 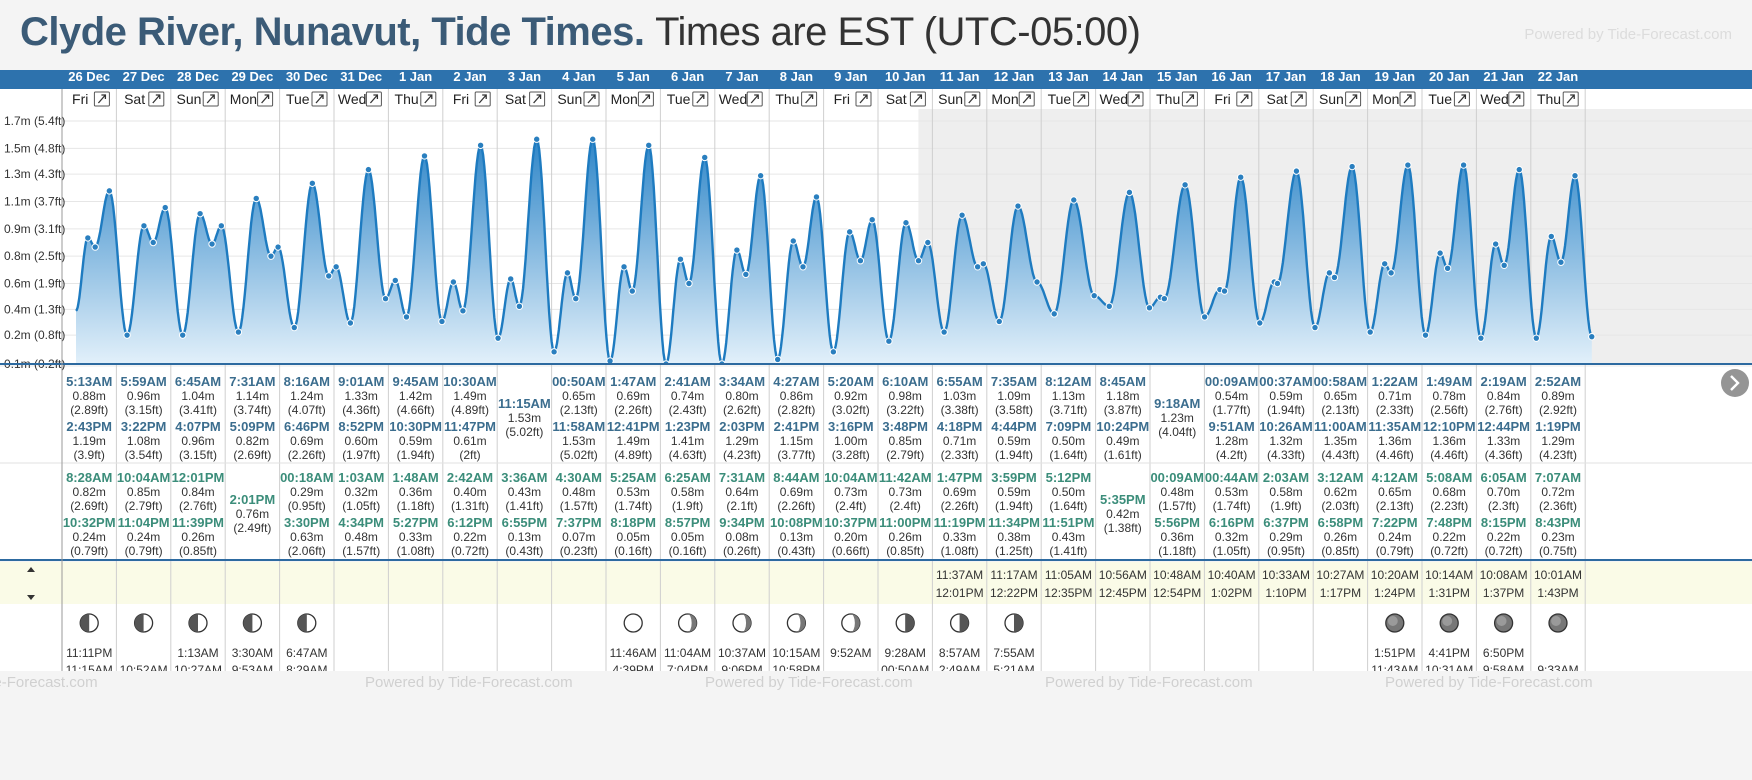 I want to click on high-tide-time: 3:34AM, so click(x=742, y=381).